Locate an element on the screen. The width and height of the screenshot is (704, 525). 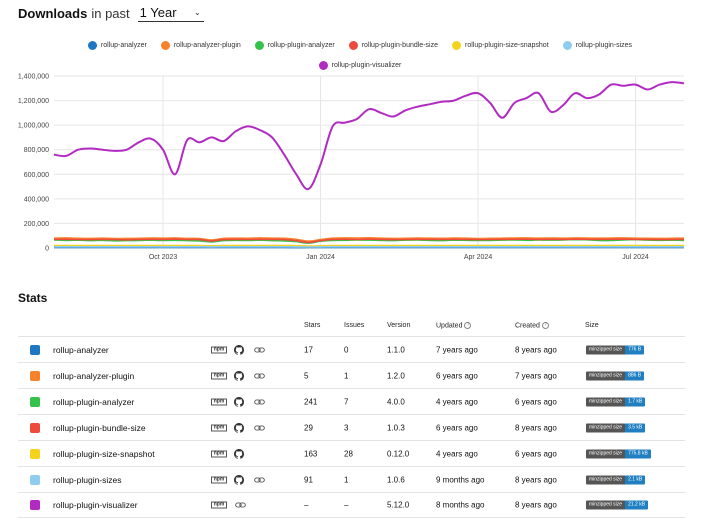
legend-label: rollup-plugin-analyzer is located at coordinates (301, 45).